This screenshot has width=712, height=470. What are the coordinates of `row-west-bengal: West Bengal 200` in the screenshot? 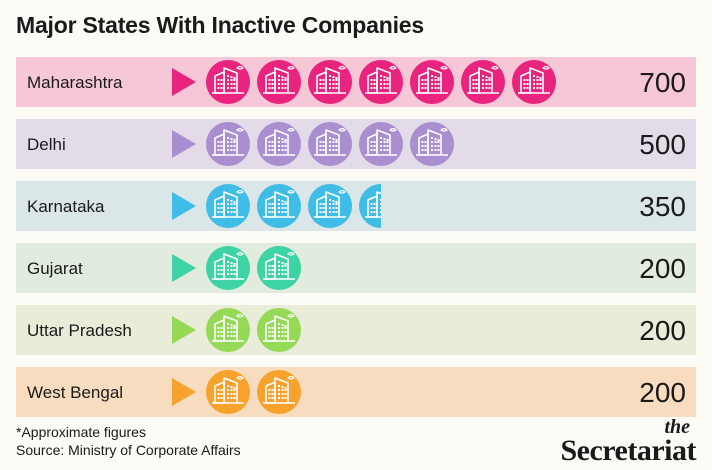 It's located at (356, 392).